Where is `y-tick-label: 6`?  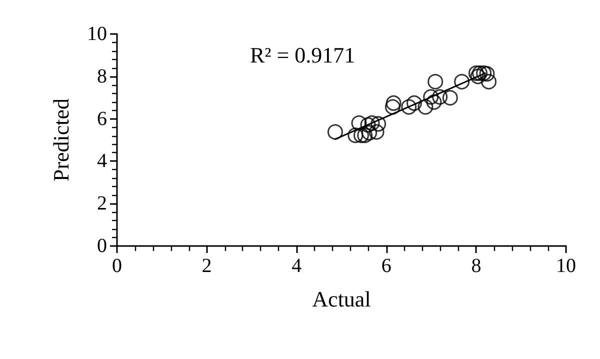
y-tick-label: 6 is located at coordinates (102, 119).